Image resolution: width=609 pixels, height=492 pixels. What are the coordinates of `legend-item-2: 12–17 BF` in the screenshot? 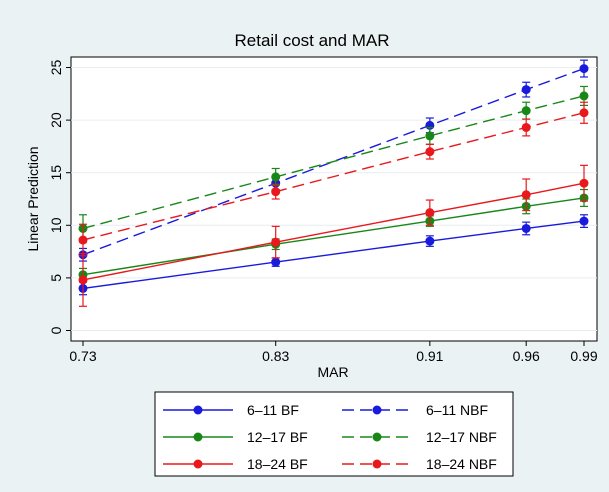 It's located at (235, 437).